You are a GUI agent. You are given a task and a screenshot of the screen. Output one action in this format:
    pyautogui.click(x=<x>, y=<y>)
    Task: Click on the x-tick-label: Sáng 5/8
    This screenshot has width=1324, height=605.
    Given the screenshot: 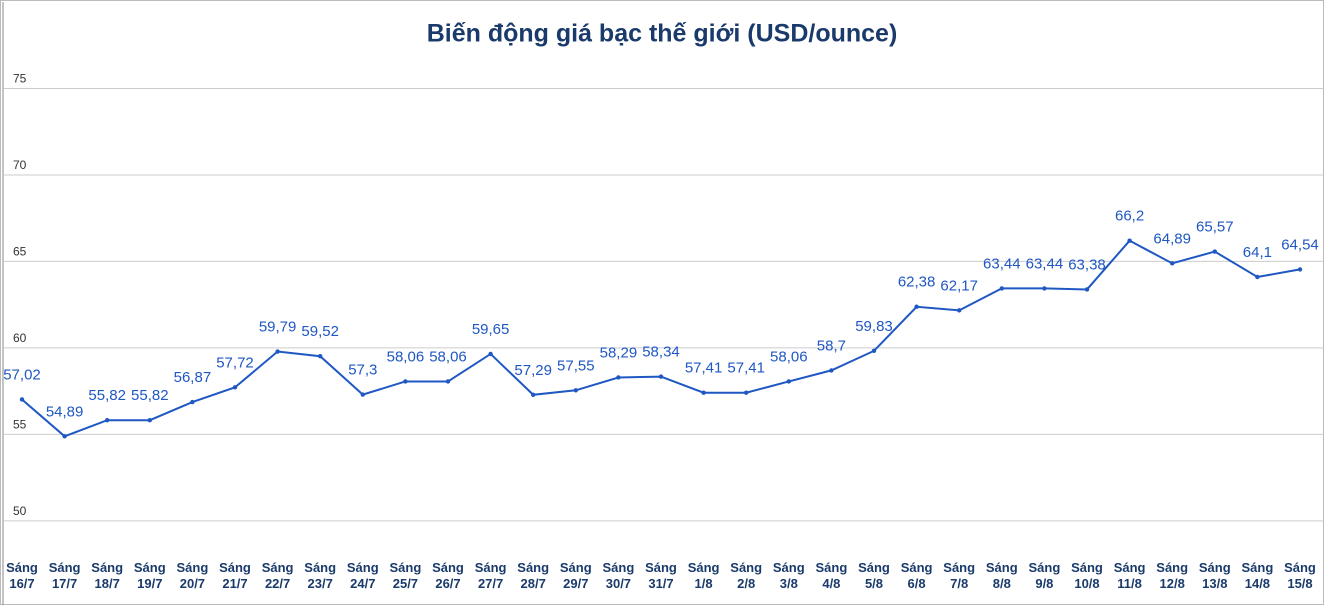 What is the action you would take?
    pyautogui.click(x=874, y=575)
    